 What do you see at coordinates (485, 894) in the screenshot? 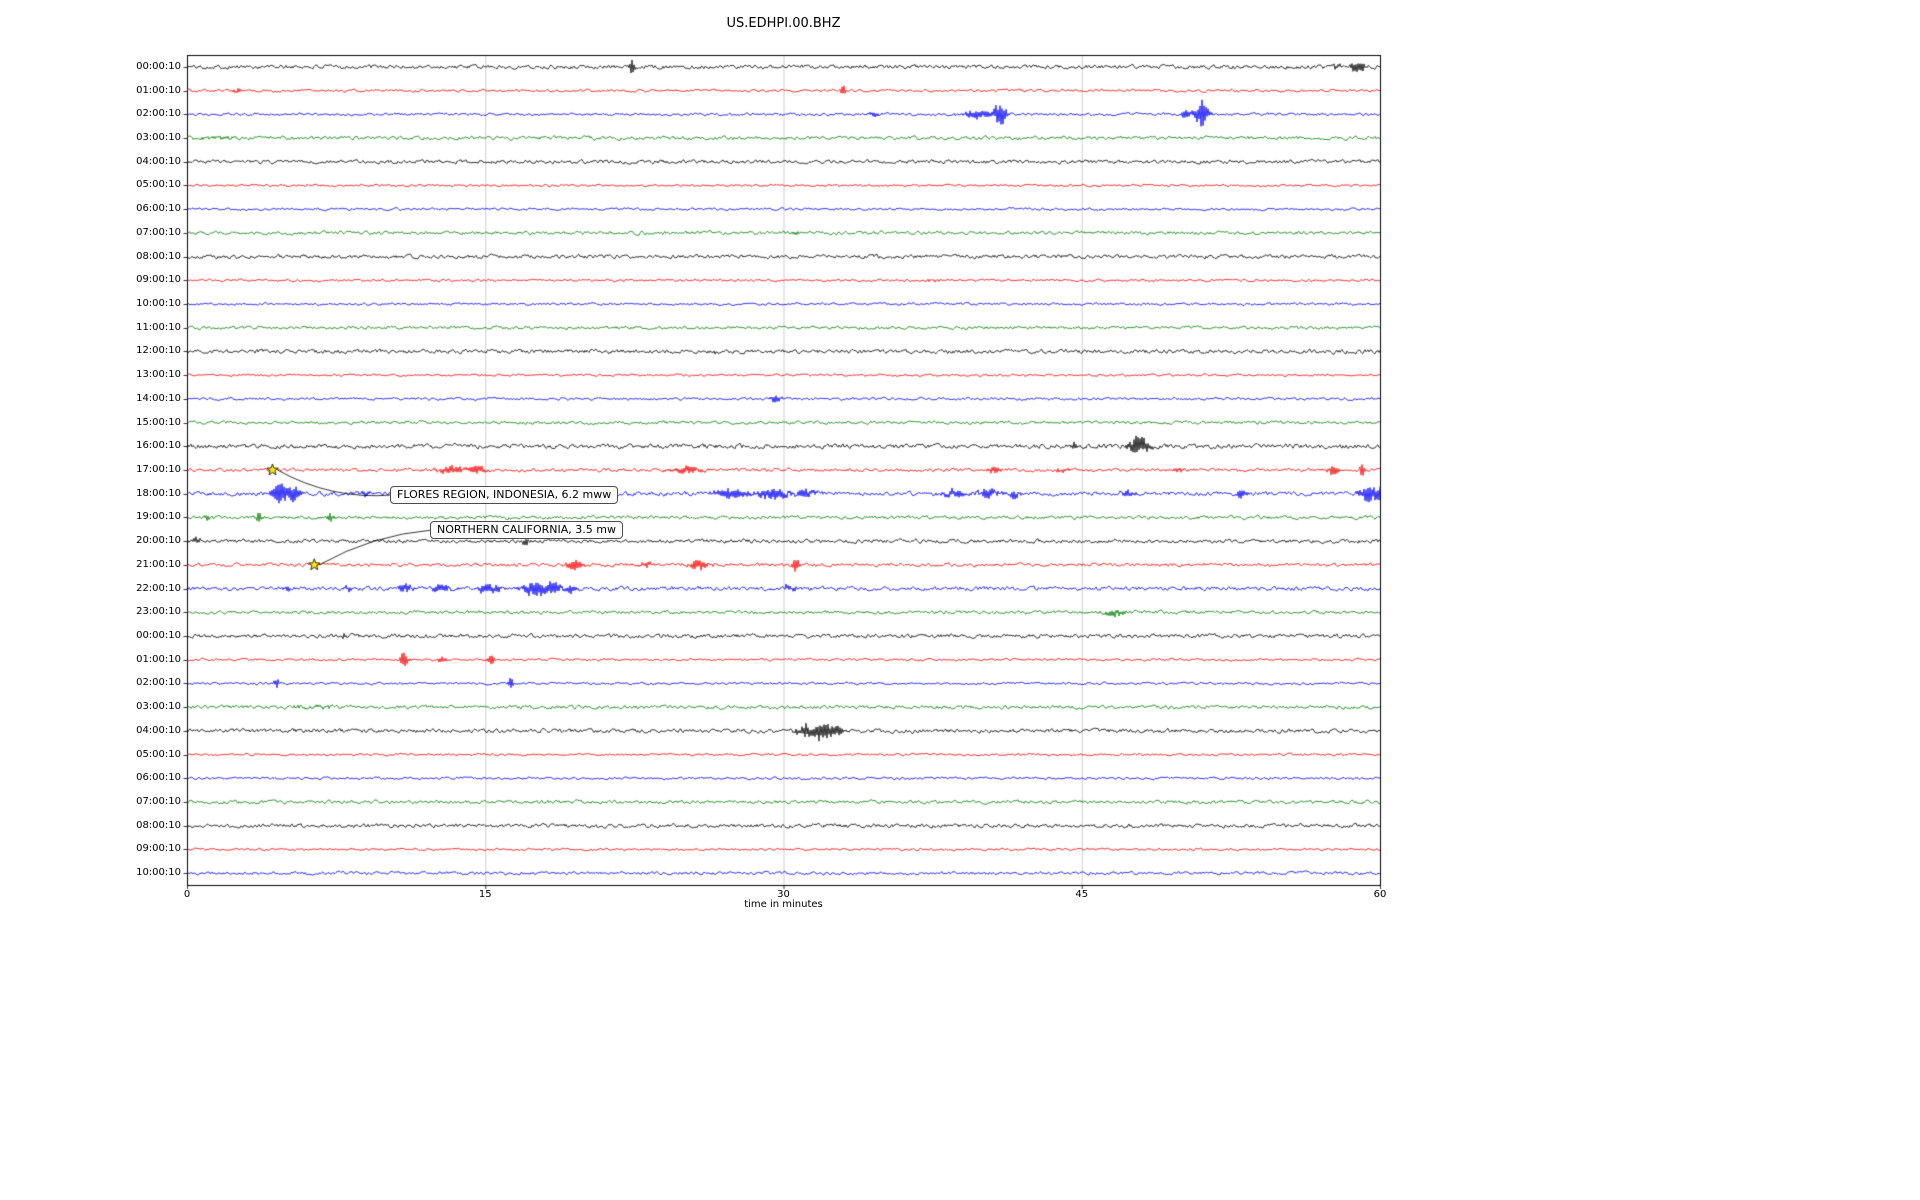
I see `x-tick-label: 15` at bounding box center [485, 894].